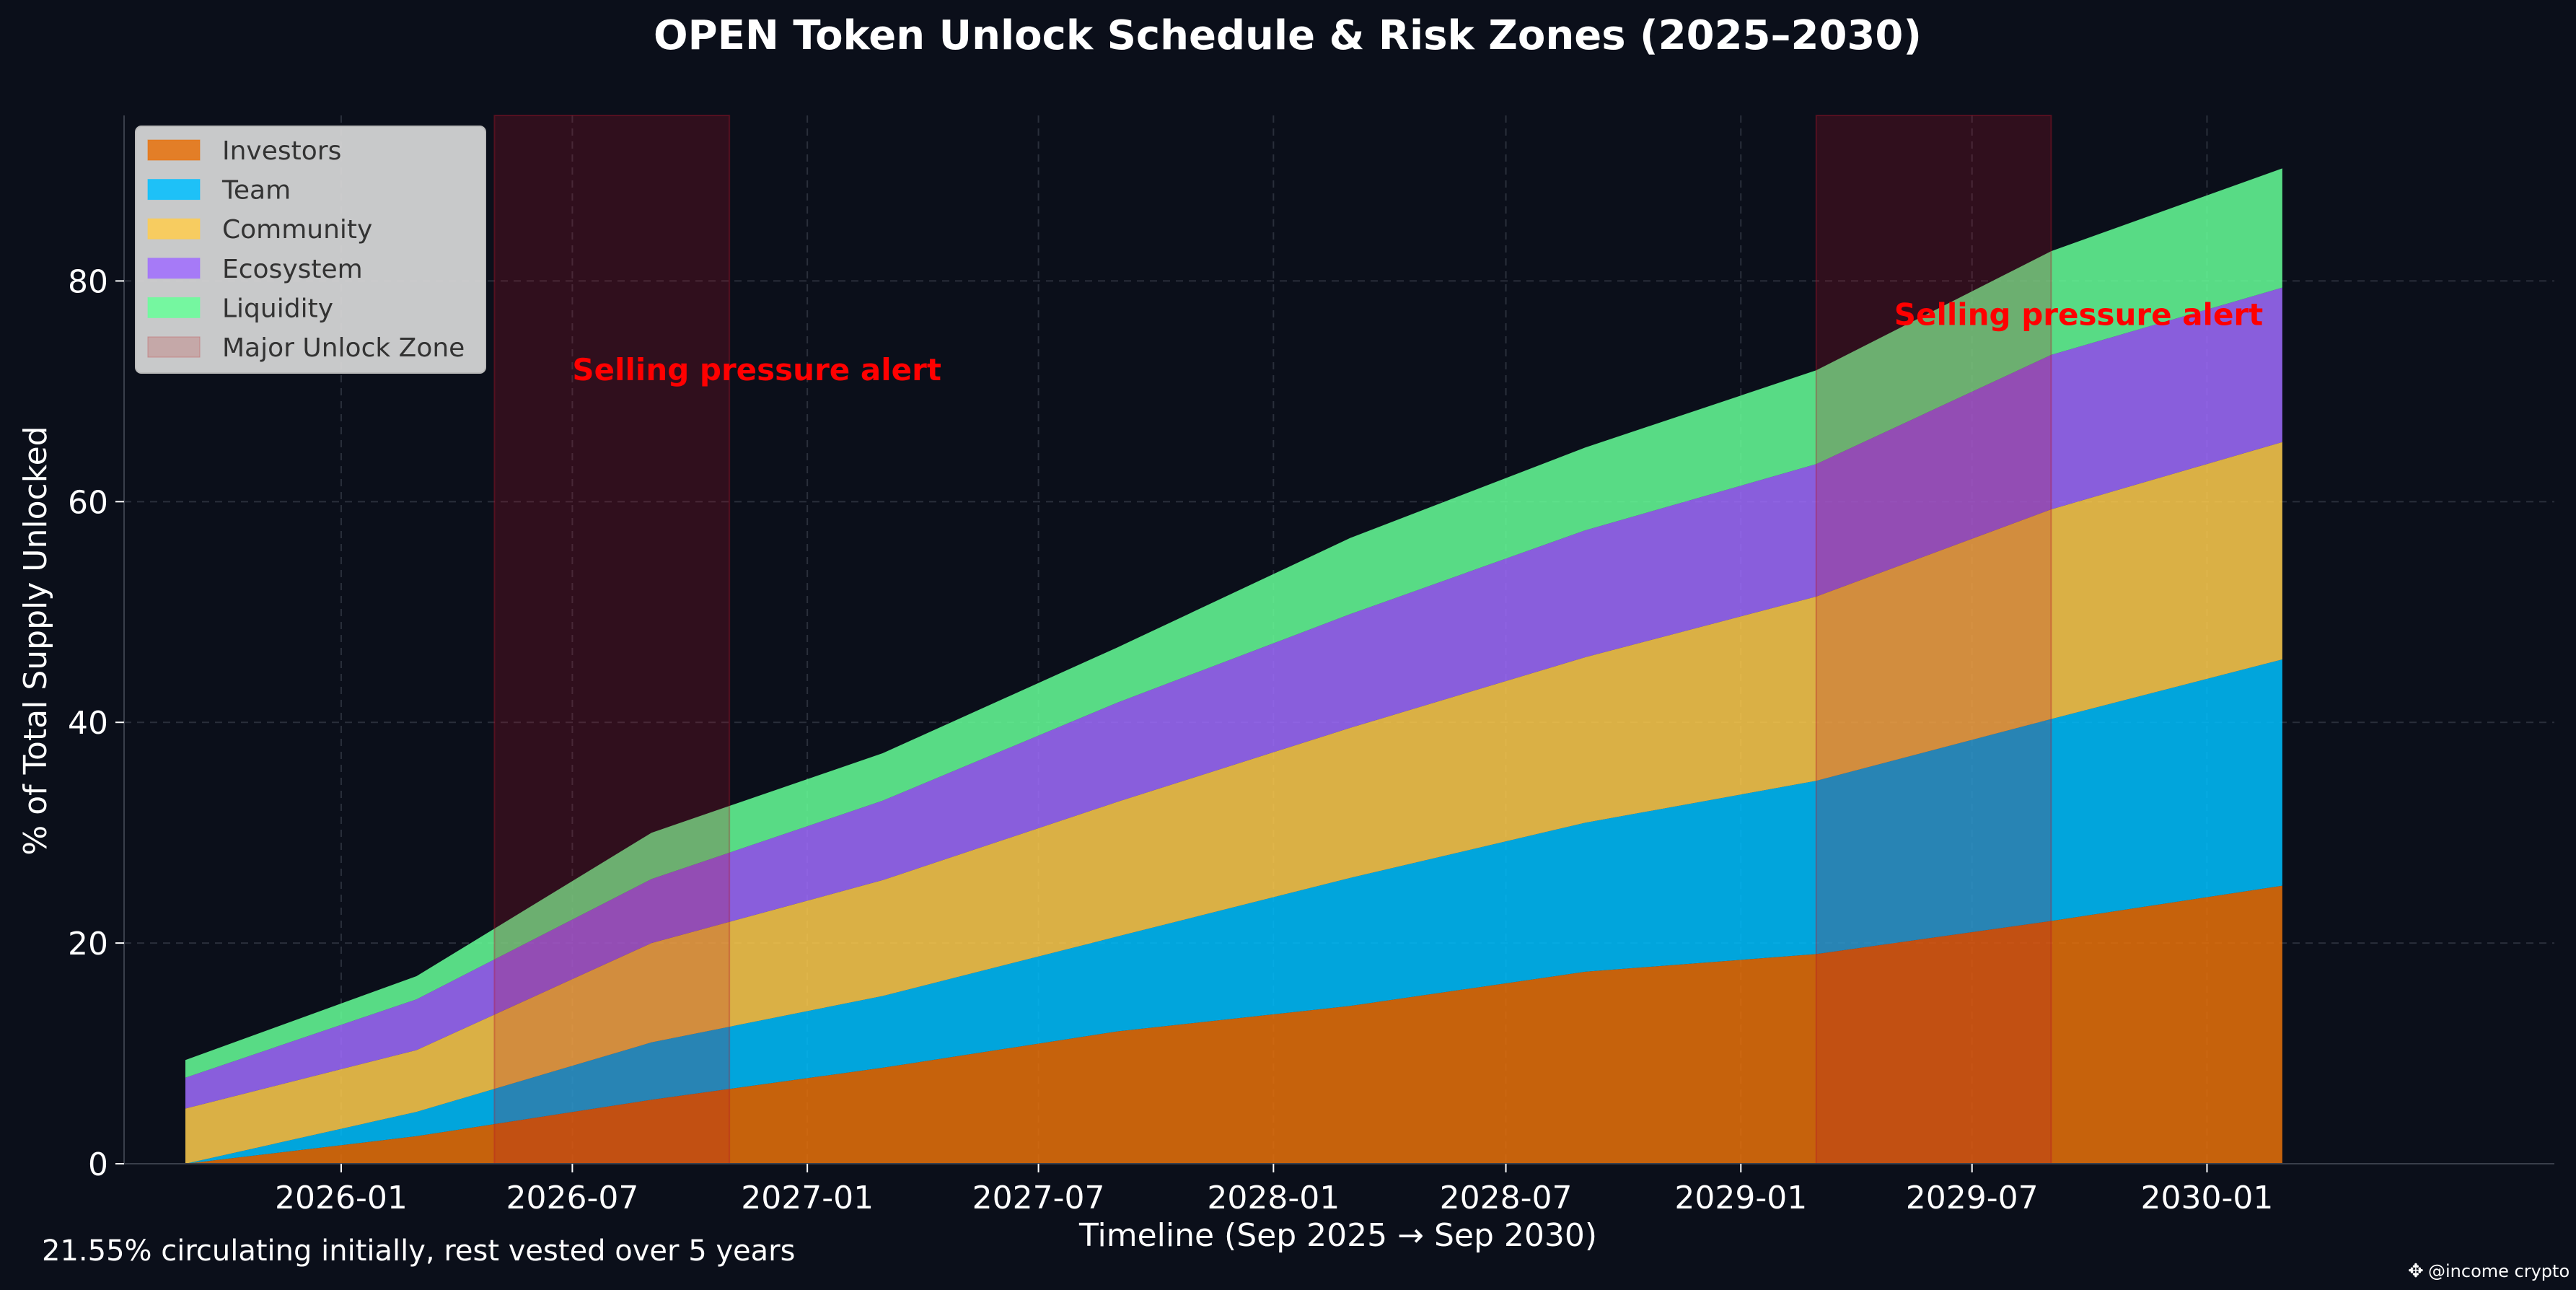 Image resolution: width=2576 pixels, height=1290 pixels. I want to click on x-tick-label-2026-07: 2026-07, so click(572, 1198).